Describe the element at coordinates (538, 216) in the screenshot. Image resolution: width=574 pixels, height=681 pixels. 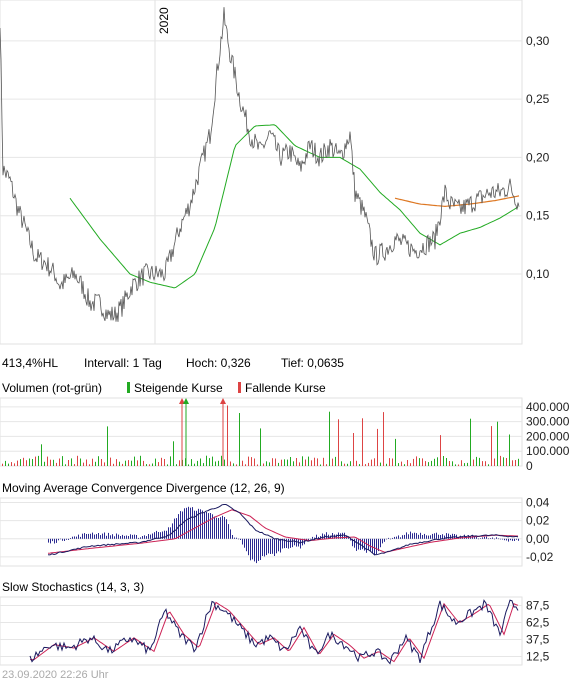
I see `price-tick-label: 0,15` at that location.